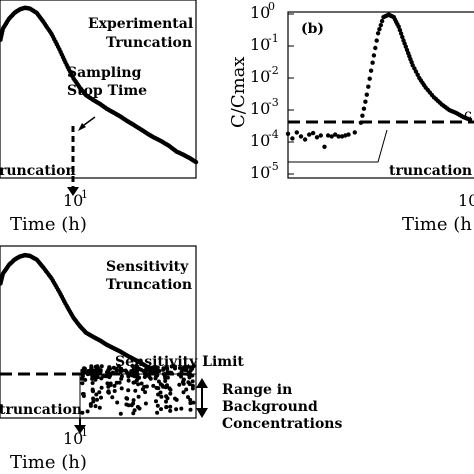 The height and width of the screenshot is (474, 474). I want to click on y-tick-exp-2: -2, so click(273, 70).